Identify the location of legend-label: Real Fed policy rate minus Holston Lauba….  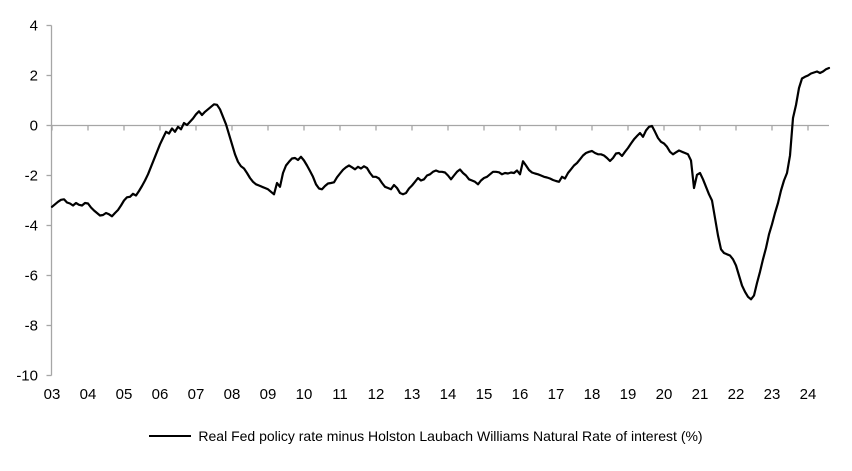
(450, 436).